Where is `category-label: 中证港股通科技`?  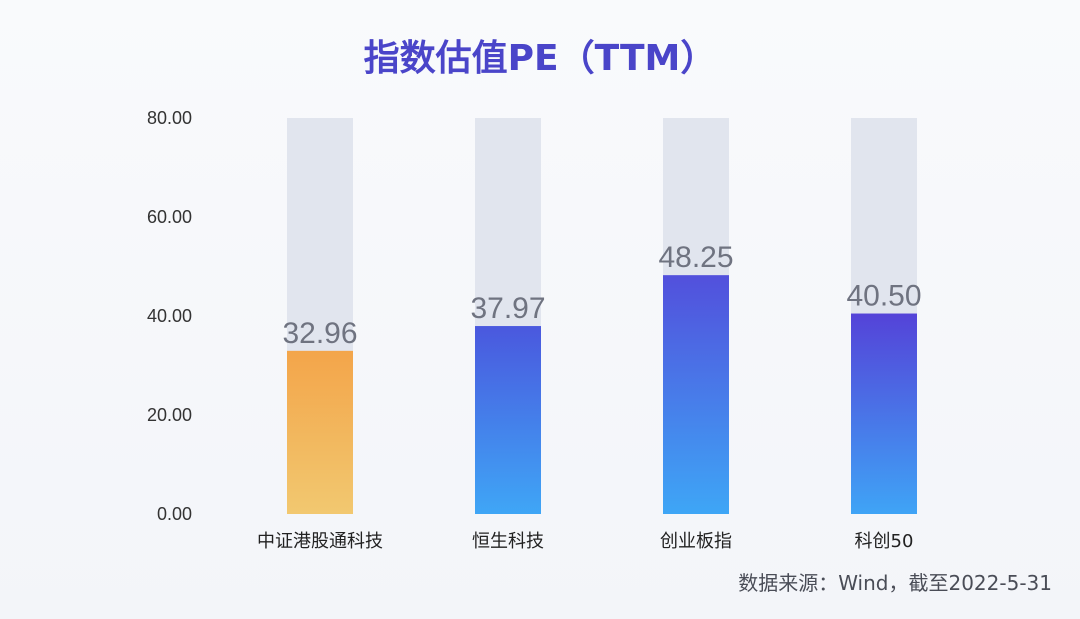 category-label: 中证港股通科技 is located at coordinates (320, 541).